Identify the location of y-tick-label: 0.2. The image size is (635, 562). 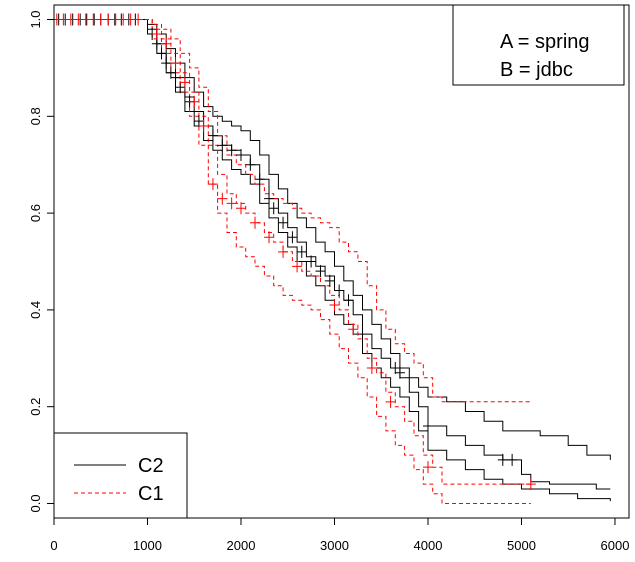
(35, 407).